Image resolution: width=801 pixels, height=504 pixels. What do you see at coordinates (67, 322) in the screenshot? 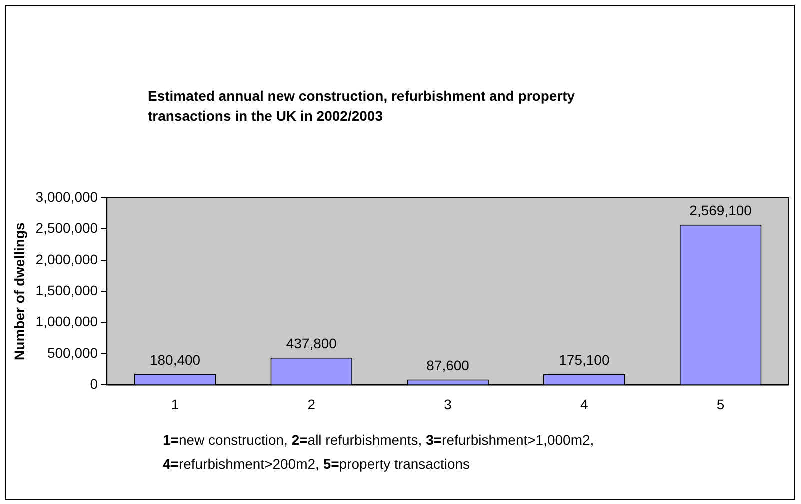
I see `y-tick-label: 1,000,000` at bounding box center [67, 322].